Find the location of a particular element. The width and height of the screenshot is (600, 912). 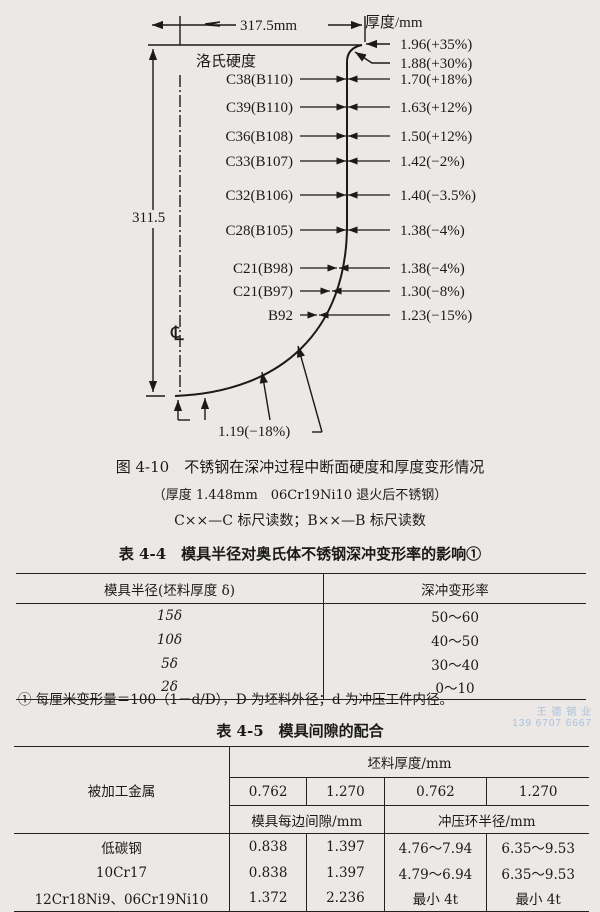

radius-cell: 2δ is located at coordinates (170, 687).